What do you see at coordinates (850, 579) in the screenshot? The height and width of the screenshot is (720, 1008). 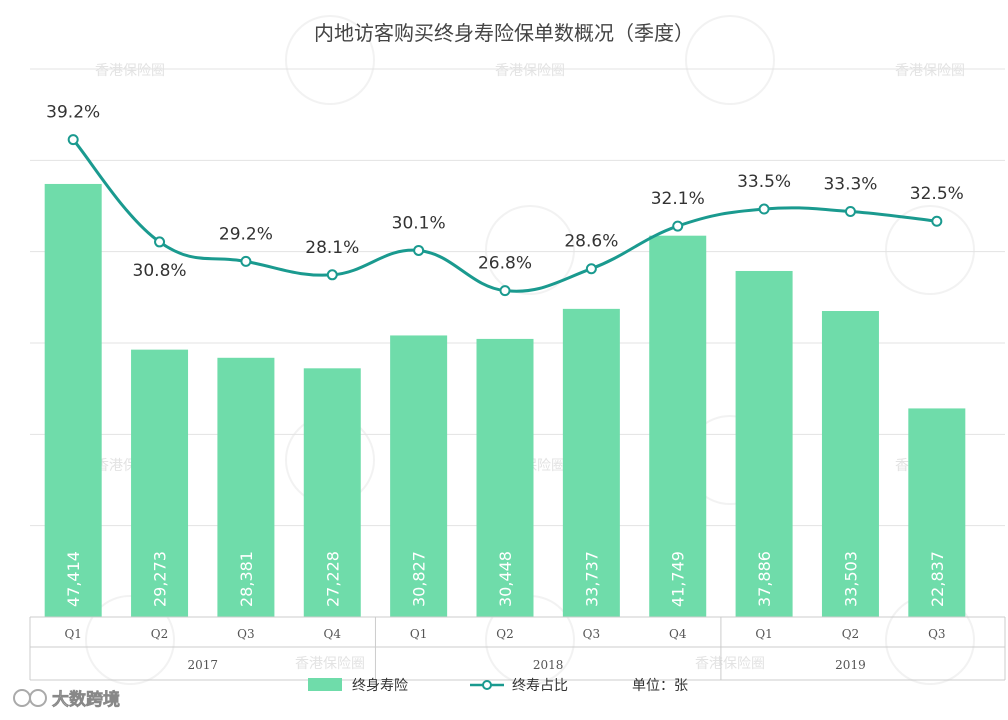 I see `bar-value-label: 33,503` at bounding box center [850, 579].